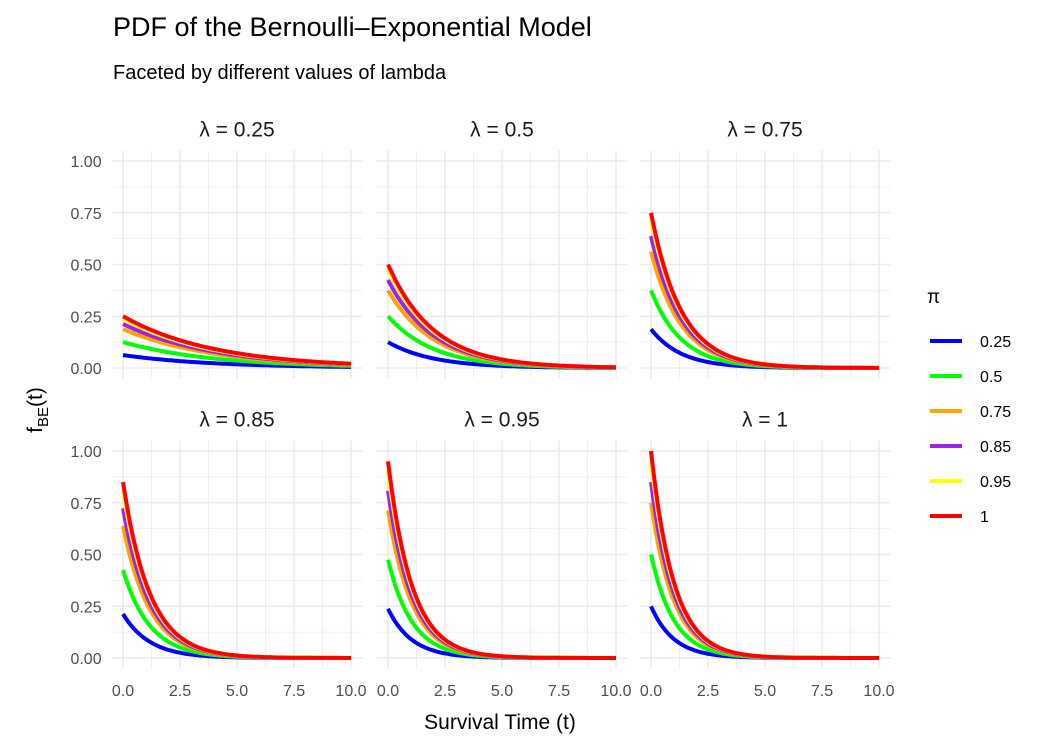  I want to click on facet-strip-label: λ = 0.95, so click(501, 420).